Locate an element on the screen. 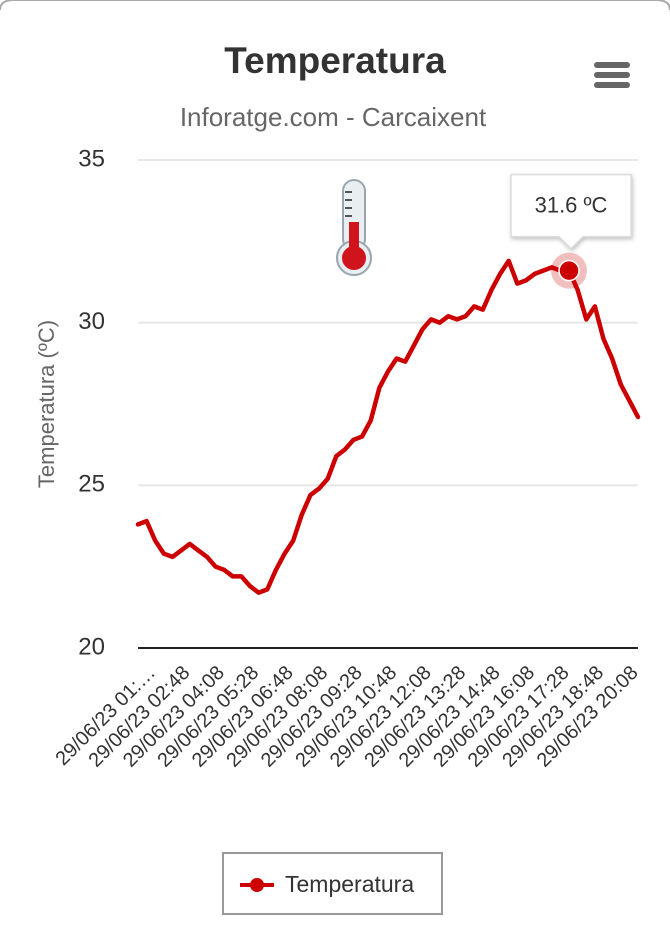  thermometer-mercury is located at coordinates (354, 240).